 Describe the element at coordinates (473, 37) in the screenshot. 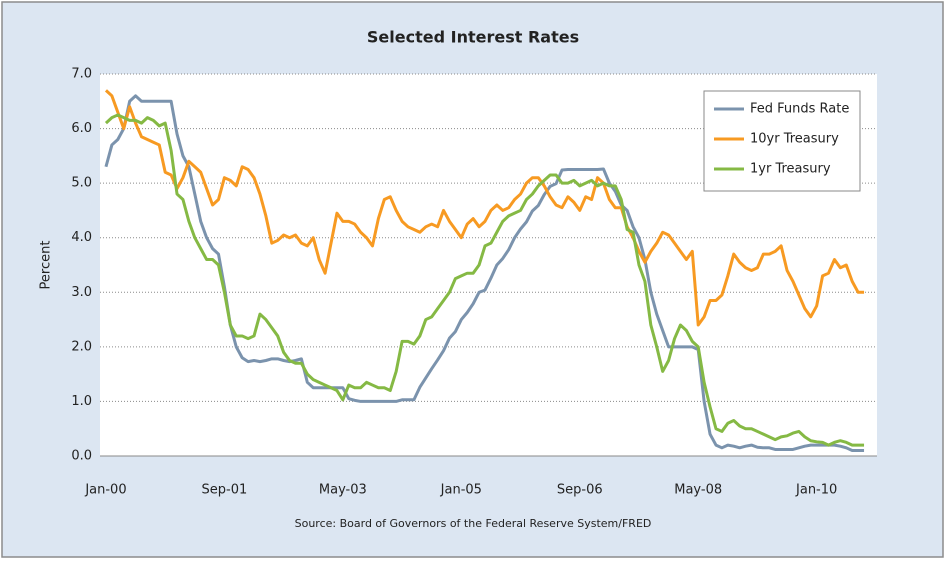

I see `chart-title: Selected Interest Rates` at that location.